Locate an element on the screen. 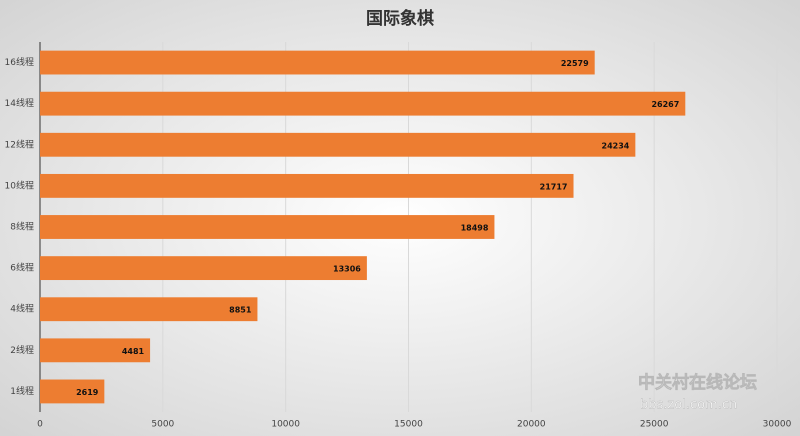 This screenshot has width=800, height=436. y-tick-label: 10线程 is located at coordinates (19, 185).